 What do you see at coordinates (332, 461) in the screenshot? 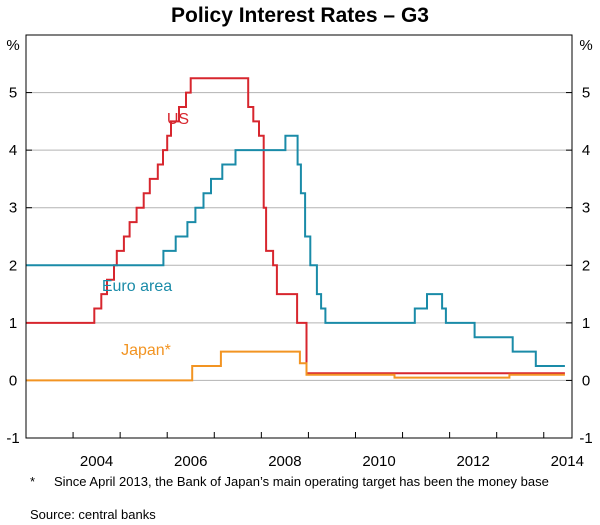
I see `x-tick-labels: 2004 2006 2008 2010 2012 2014` at bounding box center [332, 461].